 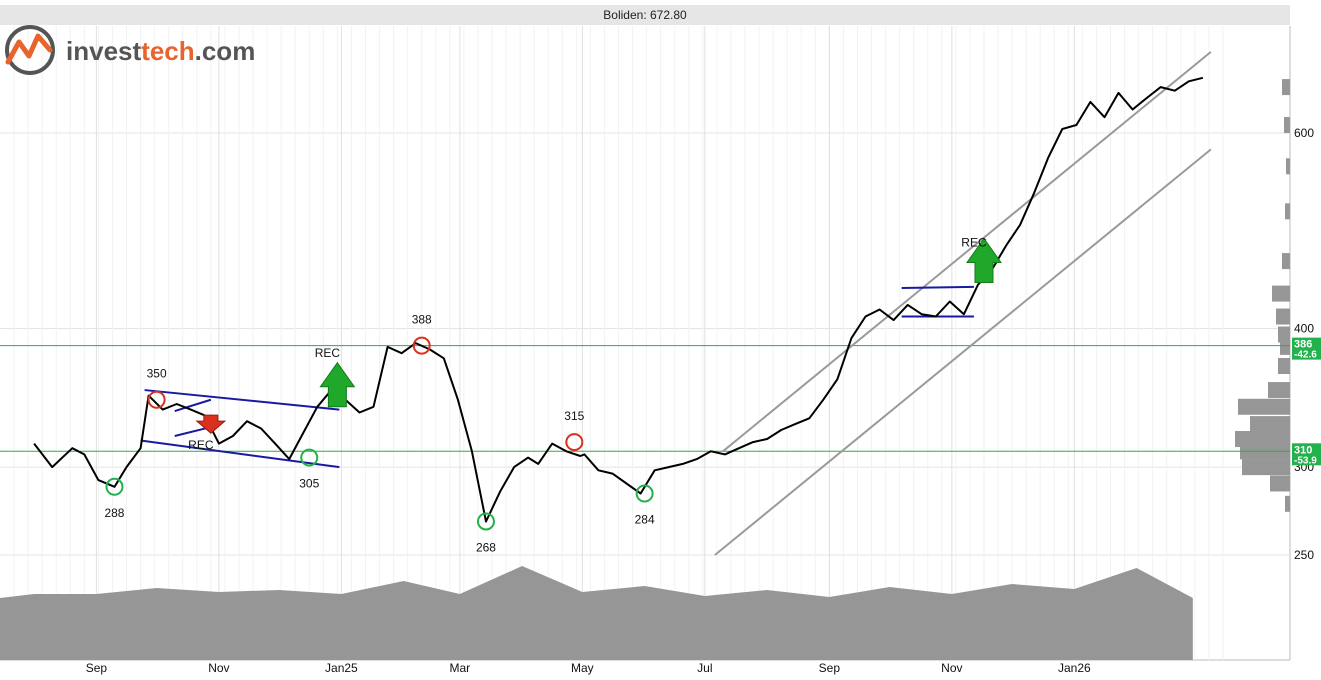 I want to click on sell-arrow, so click(x=211, y=424).